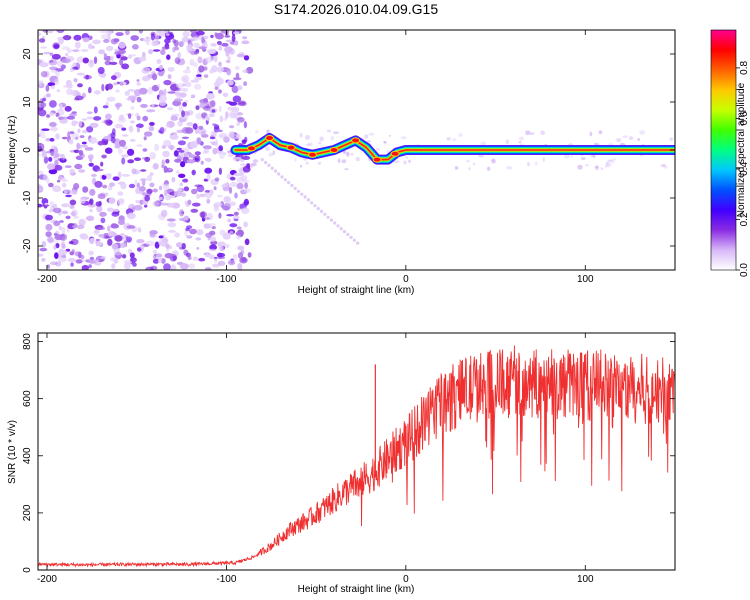 The image size is (750, 600). Describe the element at coordinates (454, 149) in the screenshot. I see `signal-ridge-band` at that location.